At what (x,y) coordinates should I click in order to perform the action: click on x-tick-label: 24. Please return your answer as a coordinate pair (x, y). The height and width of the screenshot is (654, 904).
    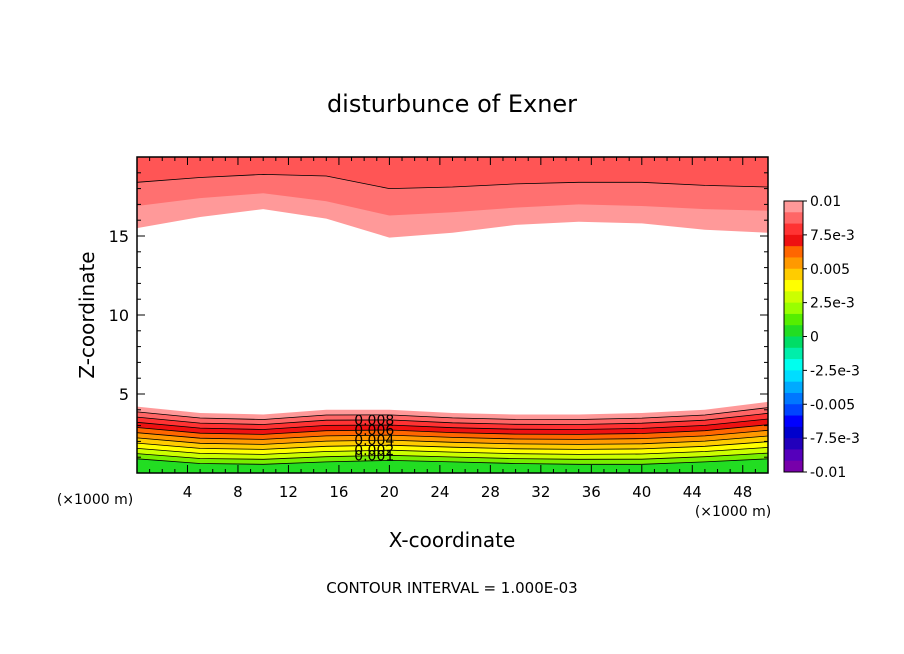
    Looking at the image, I should click on (439, 492).